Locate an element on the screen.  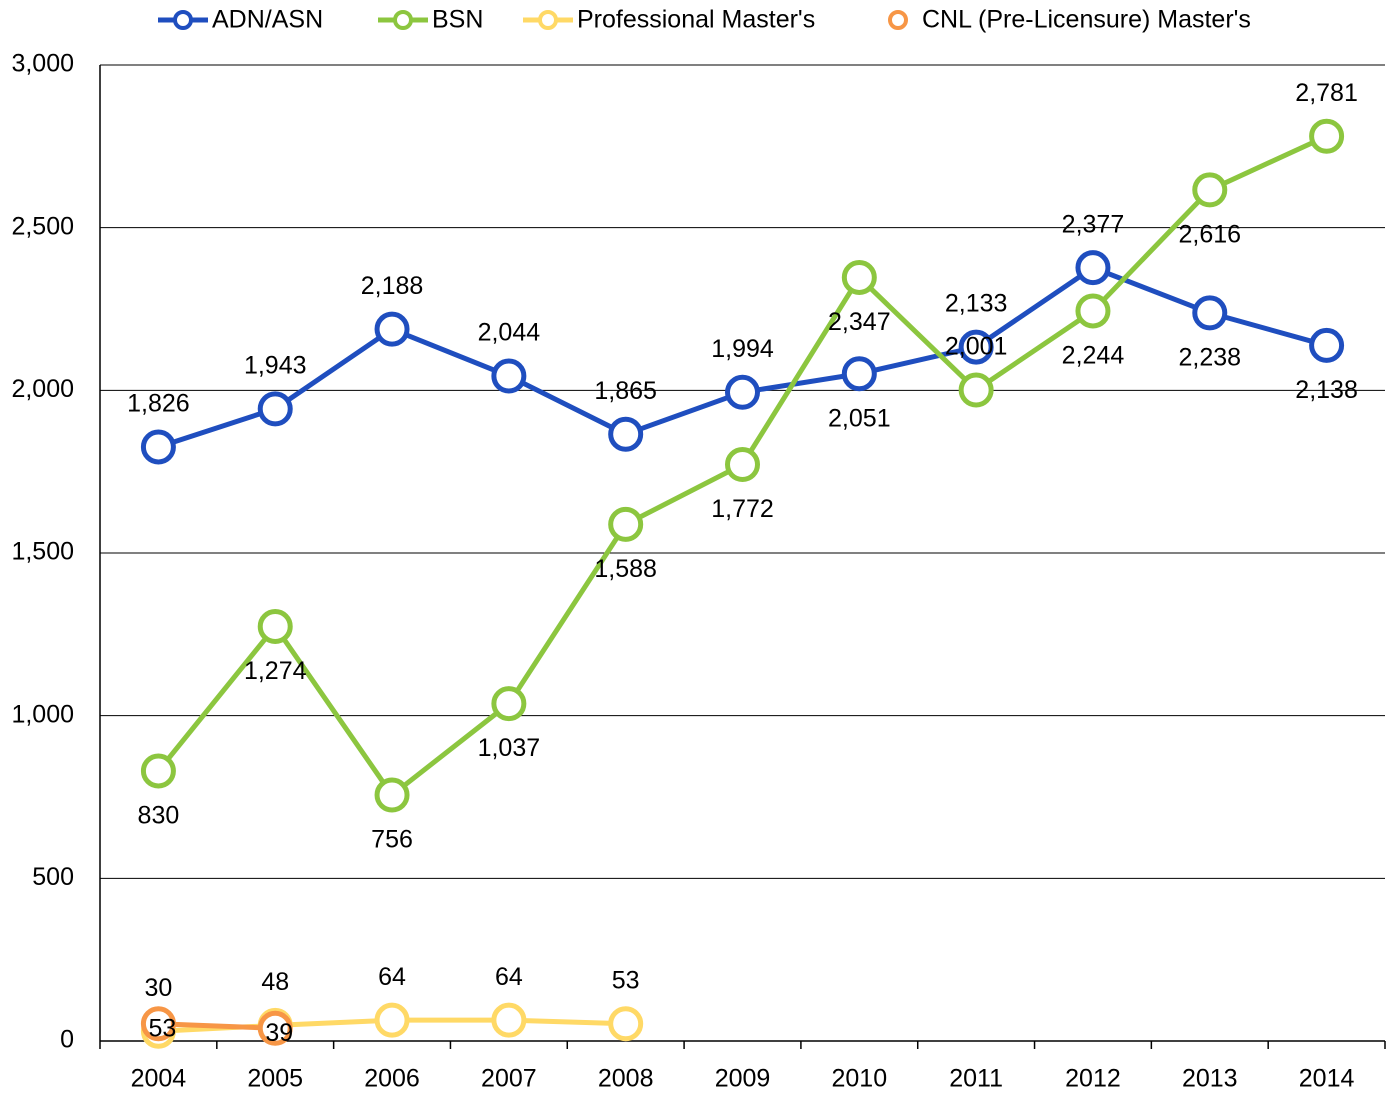
data-label: 756 is located at coordinates (392, 840).